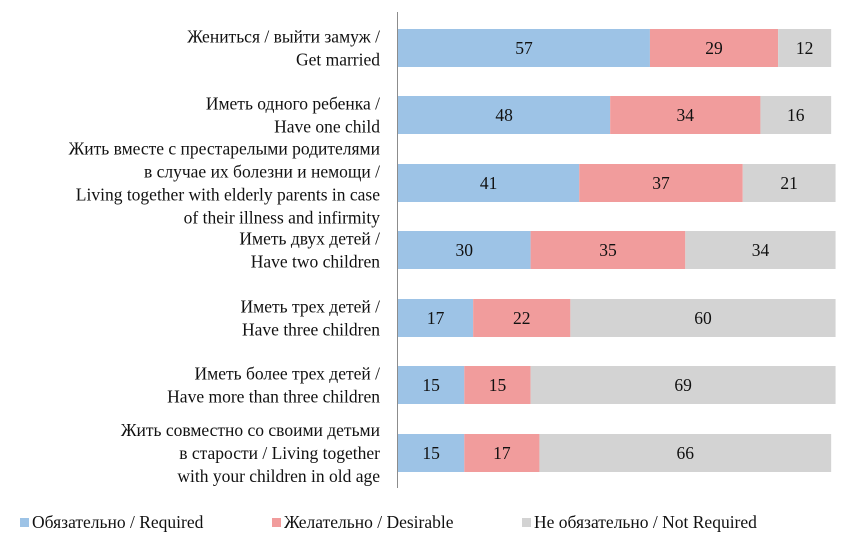 The width and height of the screenshot is (841, 533). What do you see at coordinates (279, 453) in the screenshot?
I see `category-label-line: в старости / Living together` at bounding box center [279, 453].